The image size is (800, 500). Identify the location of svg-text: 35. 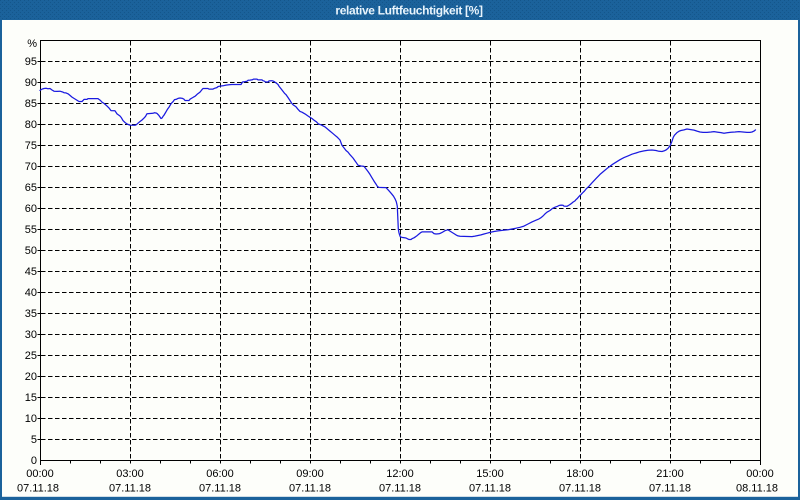
(31, 314).